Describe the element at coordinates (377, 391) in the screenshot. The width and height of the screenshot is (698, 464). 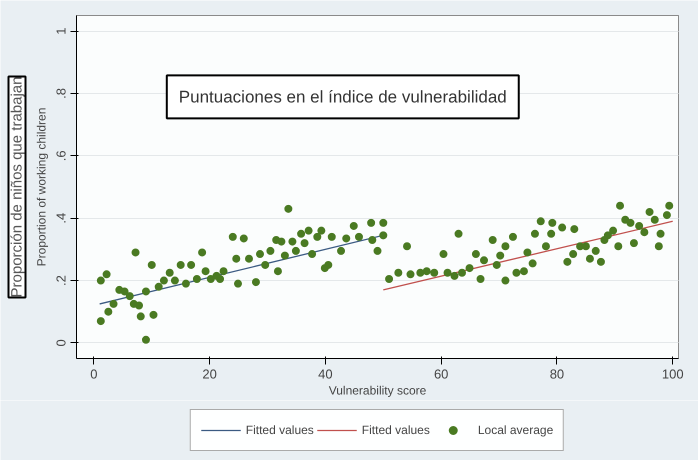
I see `x-axis-title: Vulnerability score` at that location.